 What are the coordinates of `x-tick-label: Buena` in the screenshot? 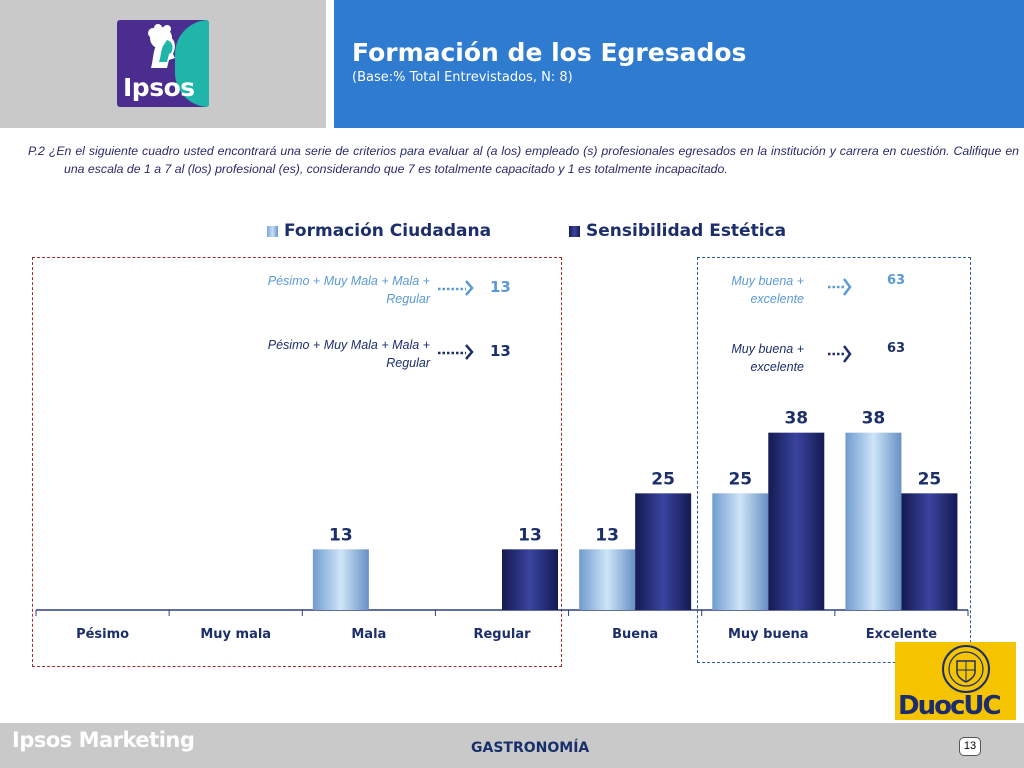 It's located at (635, 634).